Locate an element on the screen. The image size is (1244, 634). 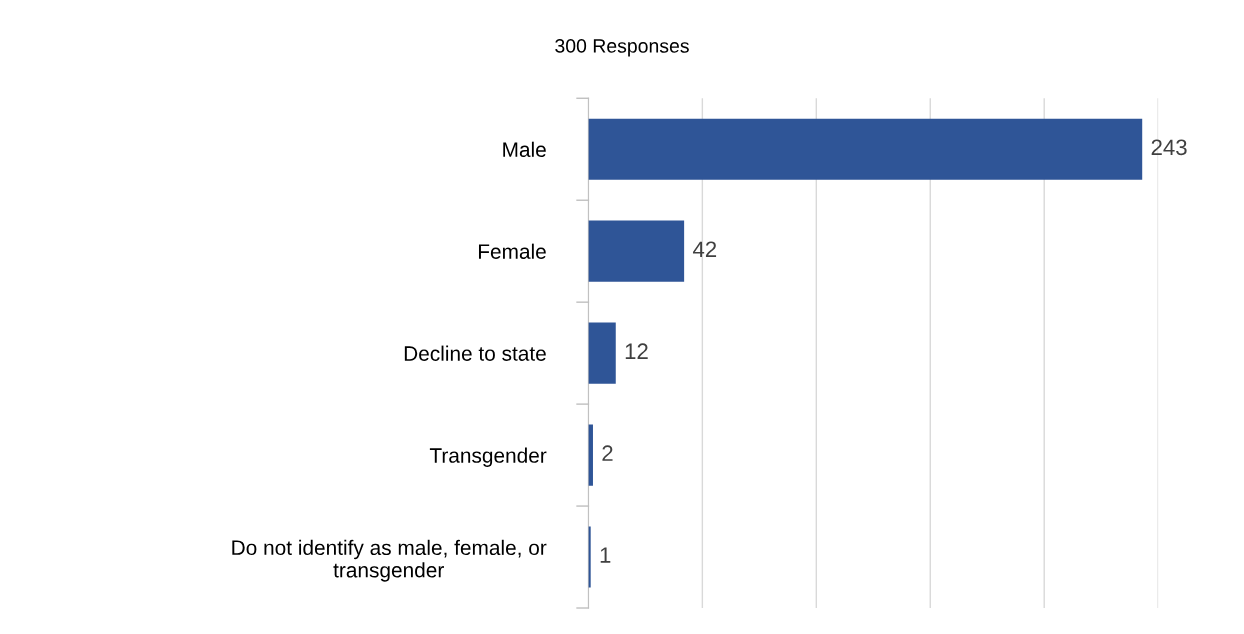
data-label: 42 is located at coordinates (704, 249).